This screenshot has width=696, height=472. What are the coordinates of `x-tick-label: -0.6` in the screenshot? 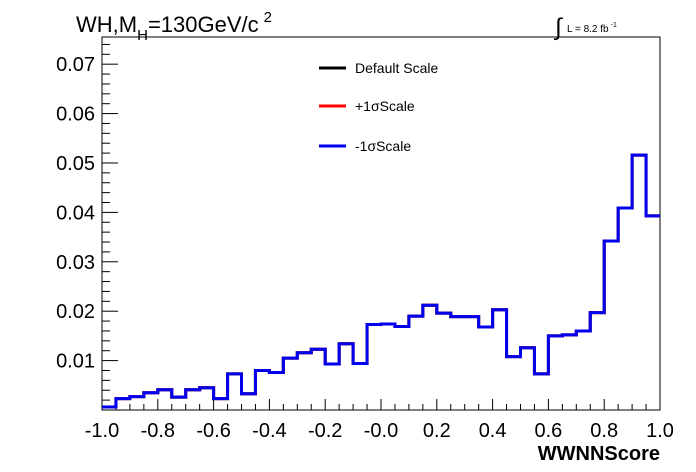 It's located at (213, 431).